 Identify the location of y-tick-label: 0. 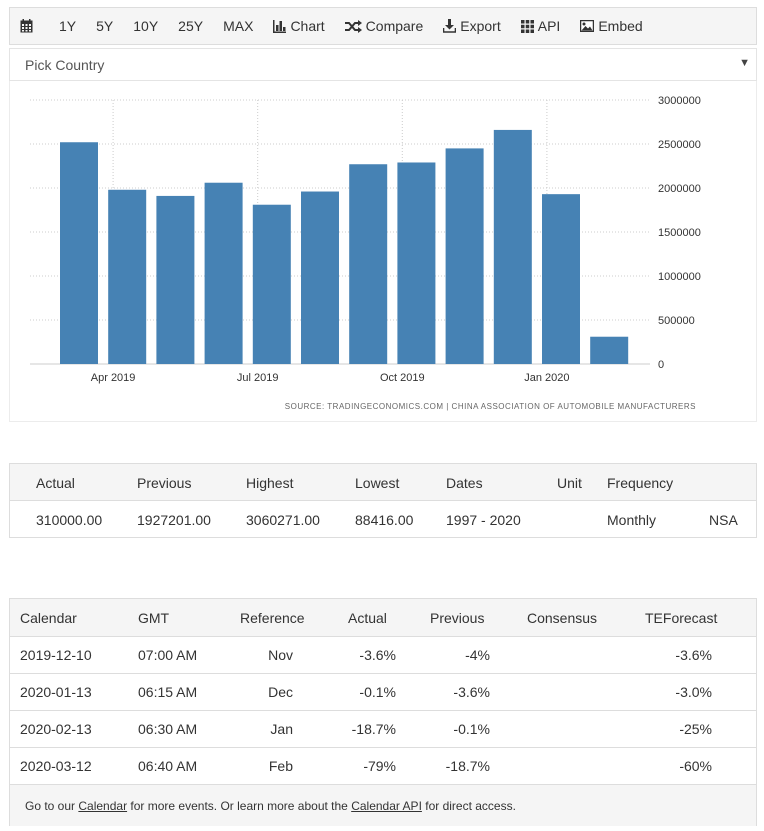
(661, 365).